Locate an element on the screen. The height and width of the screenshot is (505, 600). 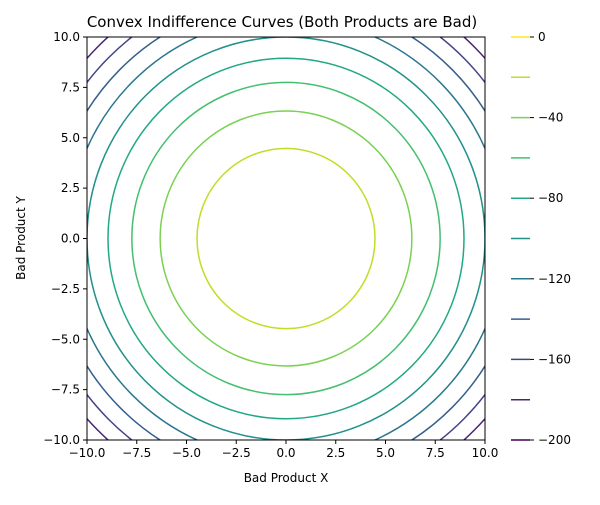
x-tick-label: 10.0 is located at coordinates (485, 453).